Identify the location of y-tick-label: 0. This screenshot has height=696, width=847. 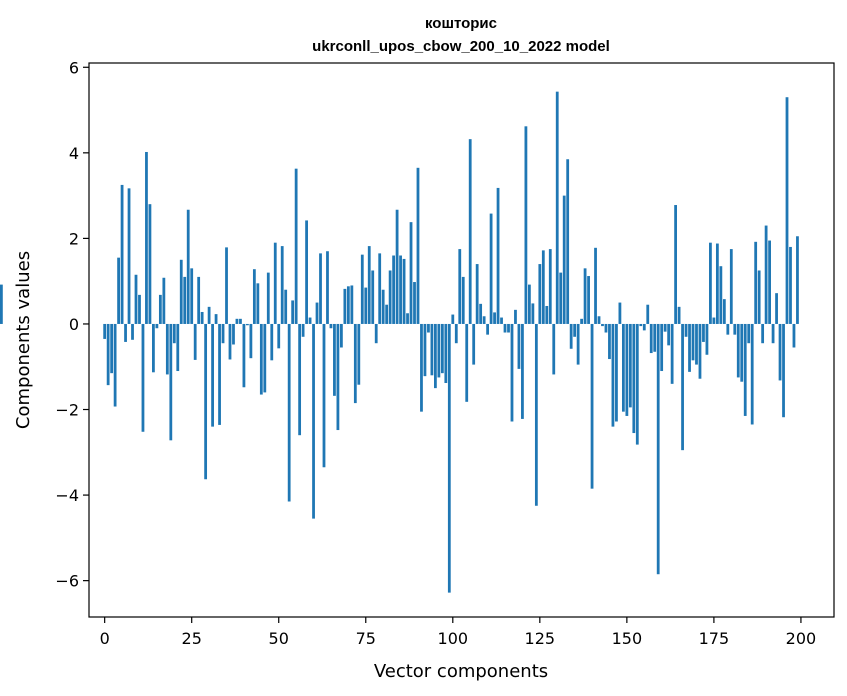
(74, 324).